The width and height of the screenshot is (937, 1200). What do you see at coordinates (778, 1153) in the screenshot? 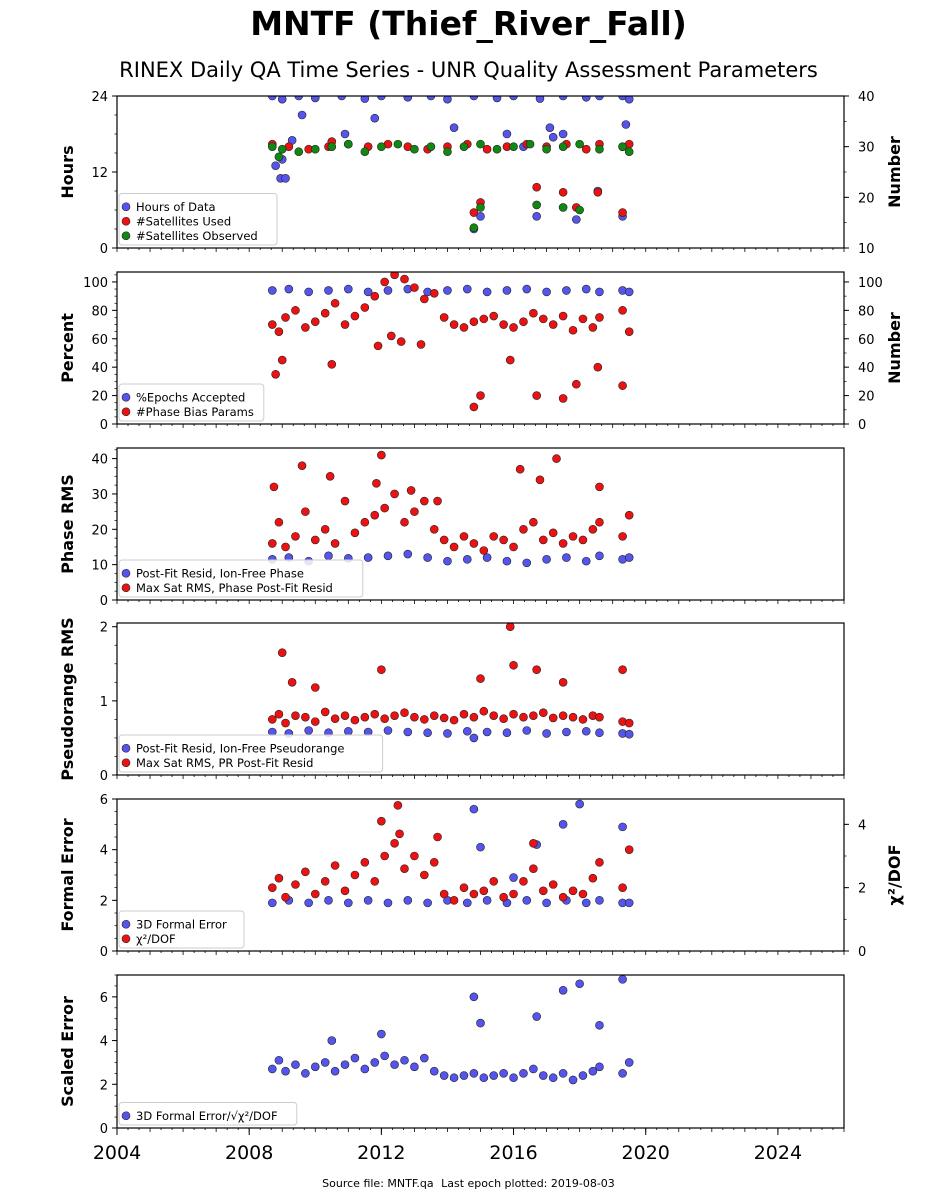
I see `x-tick-label: 2024` at bounding box center [778, 1153].